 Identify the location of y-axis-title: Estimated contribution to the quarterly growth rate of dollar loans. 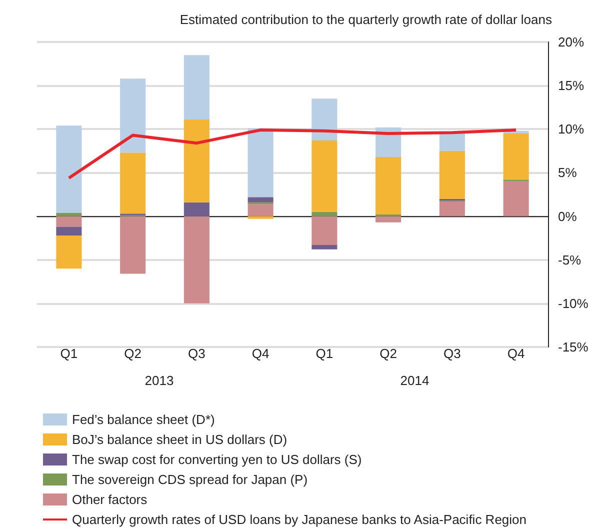
(366, 19).